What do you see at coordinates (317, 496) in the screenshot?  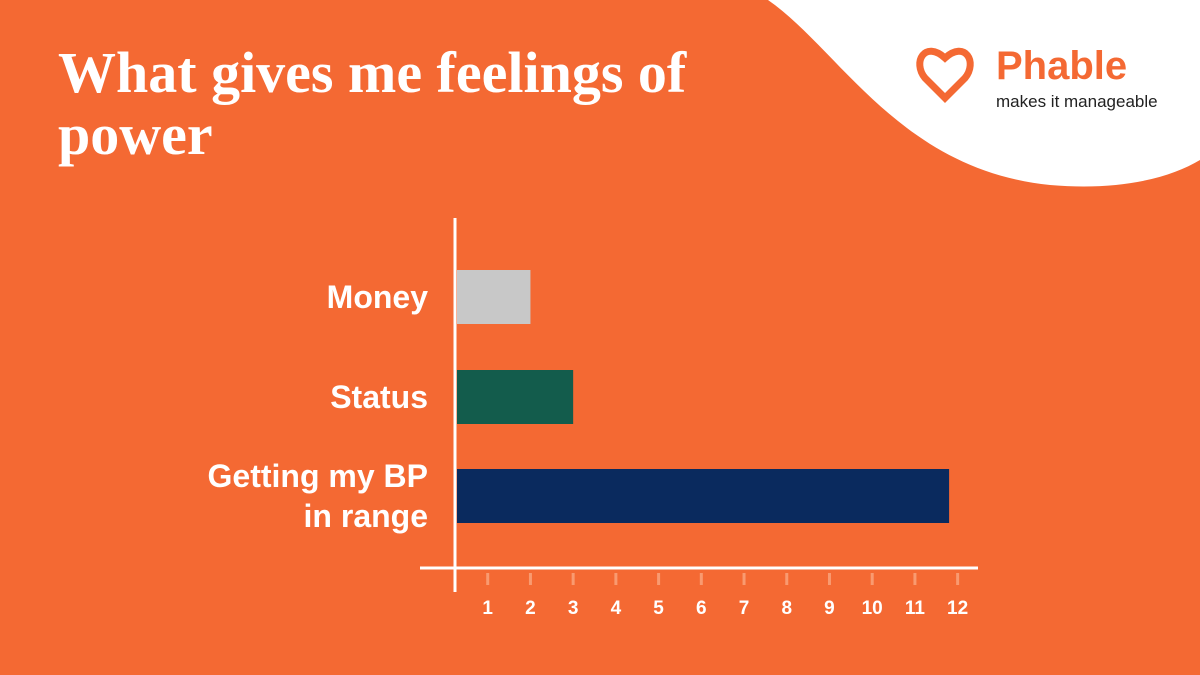 I see `category-label: Getting my BP in range` at bounding box center [317, 496].